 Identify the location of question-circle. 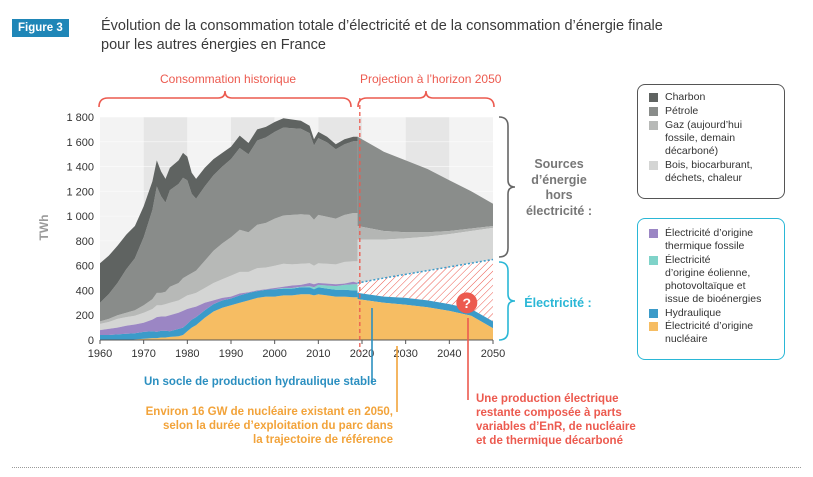
(467, 303).